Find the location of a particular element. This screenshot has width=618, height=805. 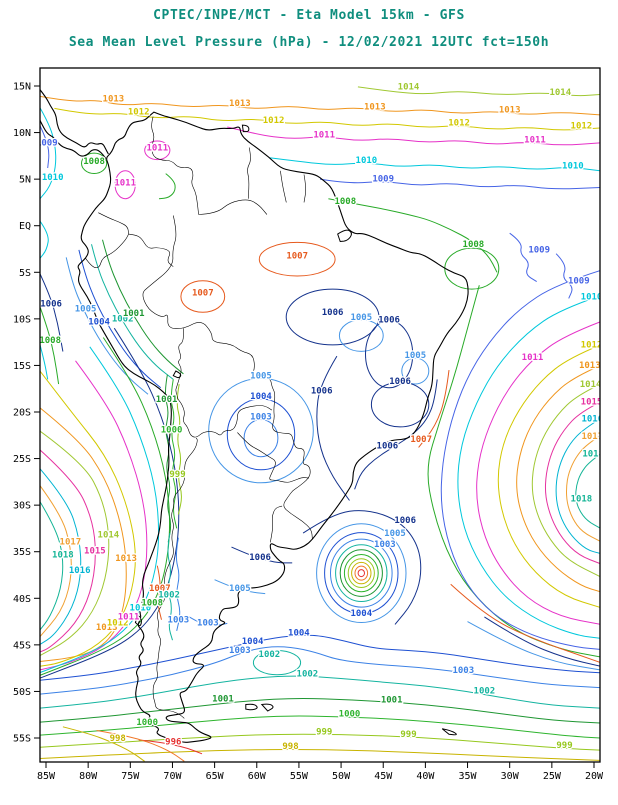

lat-tick-label: 45S is located at coordinates (22, 645).